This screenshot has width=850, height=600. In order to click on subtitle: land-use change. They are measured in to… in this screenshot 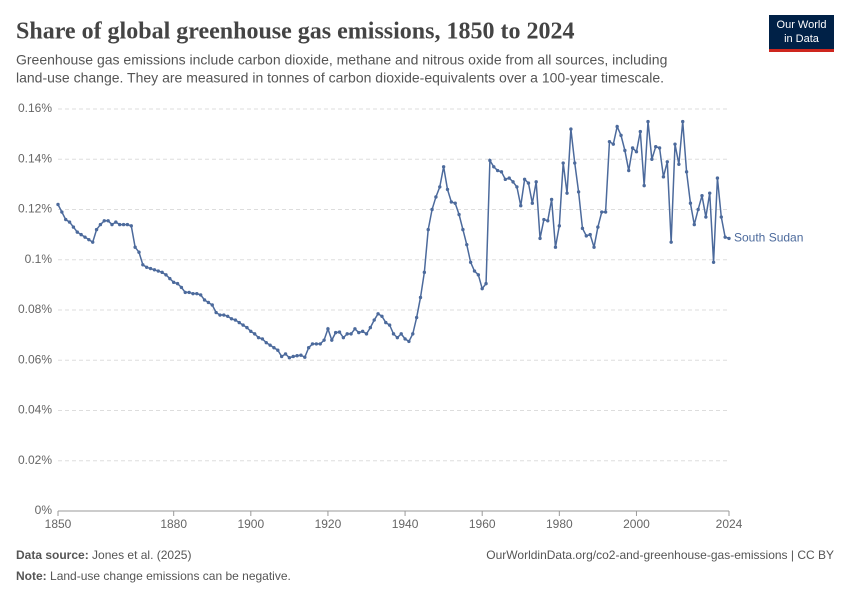, I will do `click(340, 78)`.